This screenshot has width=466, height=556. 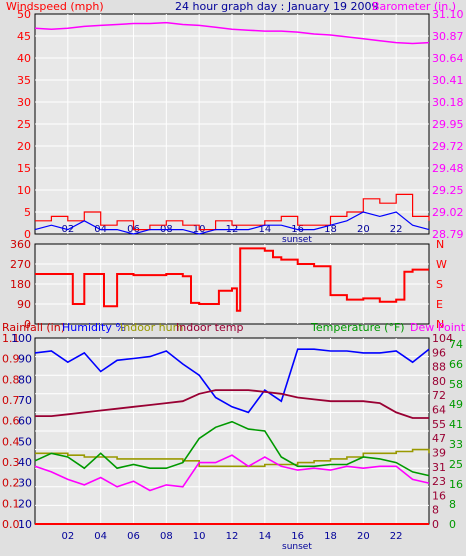 I want to click on tick-label: 30, so click(x=24, y=102).